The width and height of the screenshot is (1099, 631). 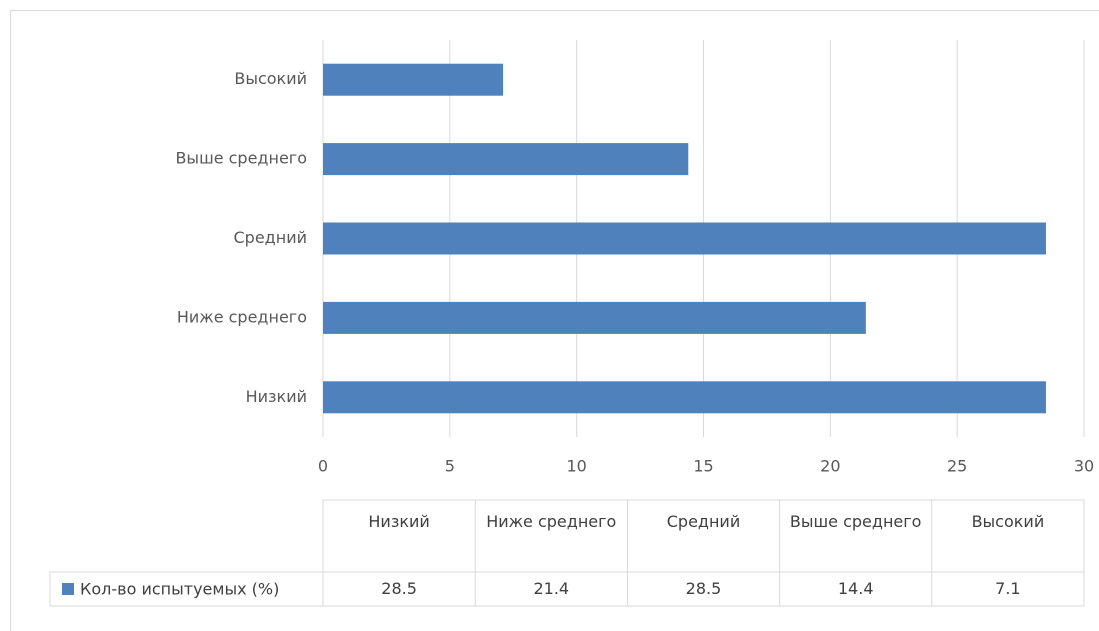 I want to click on table-header: Низкий, so click(x=399, y=521).